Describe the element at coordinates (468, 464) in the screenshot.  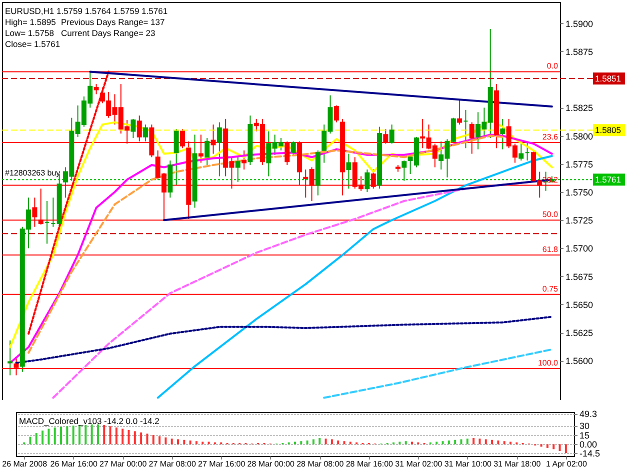
I see `x-tick-label: 31 Mar 10:00` at that location.